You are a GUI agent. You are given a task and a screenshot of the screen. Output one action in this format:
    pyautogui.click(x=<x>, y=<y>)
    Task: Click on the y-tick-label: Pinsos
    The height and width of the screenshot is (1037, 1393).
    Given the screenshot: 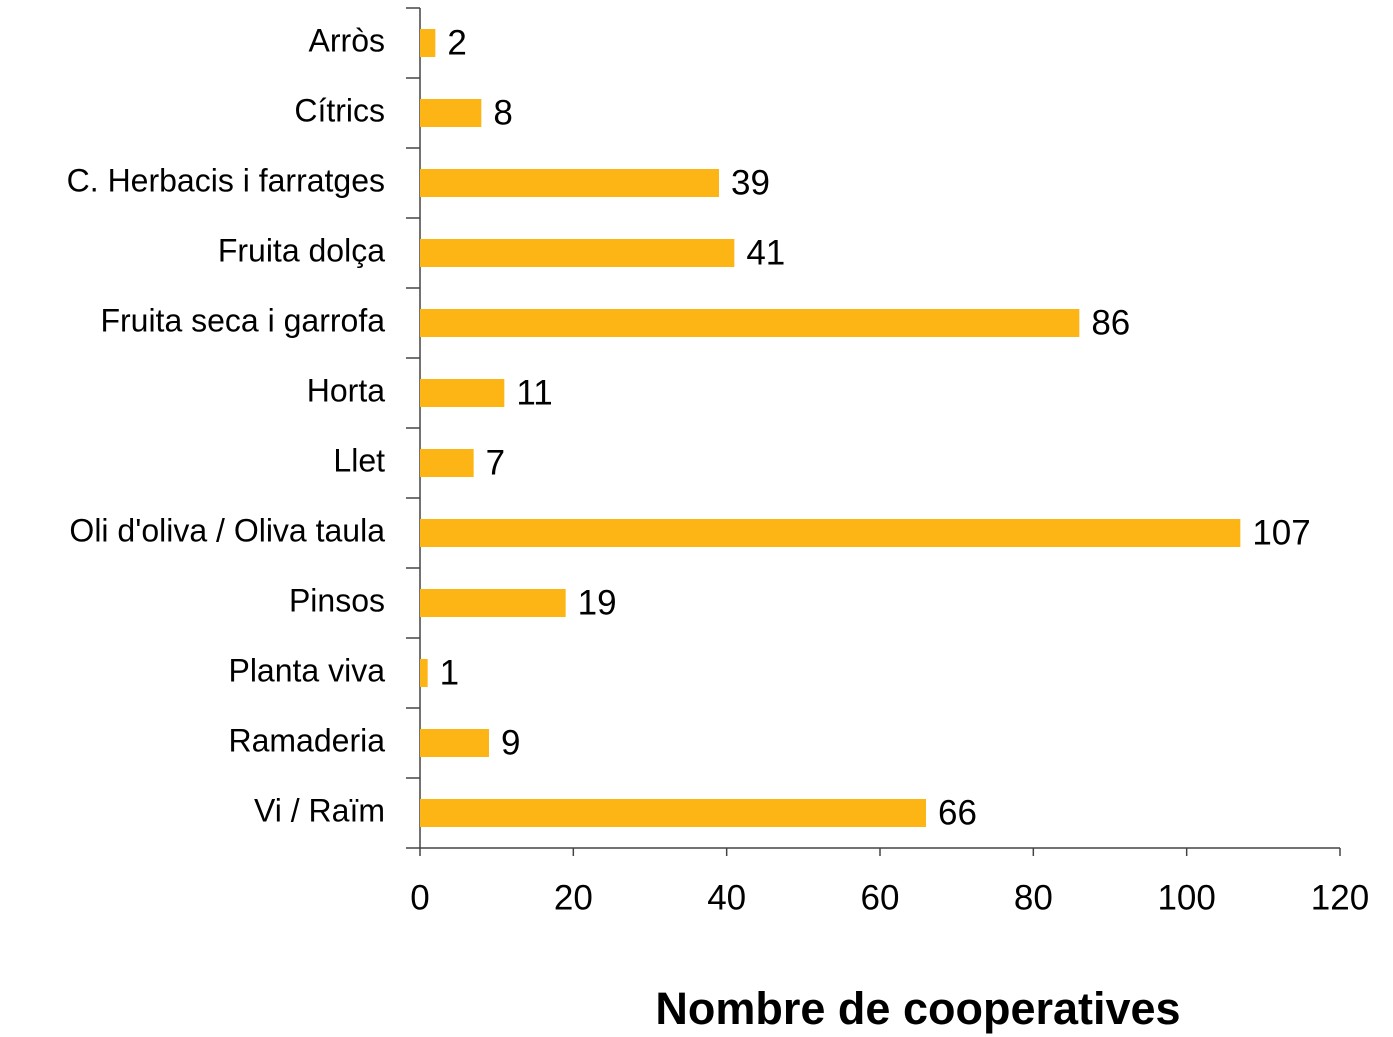 What is the action you would take?
    pyautogui.click(x=337, y=600)
    